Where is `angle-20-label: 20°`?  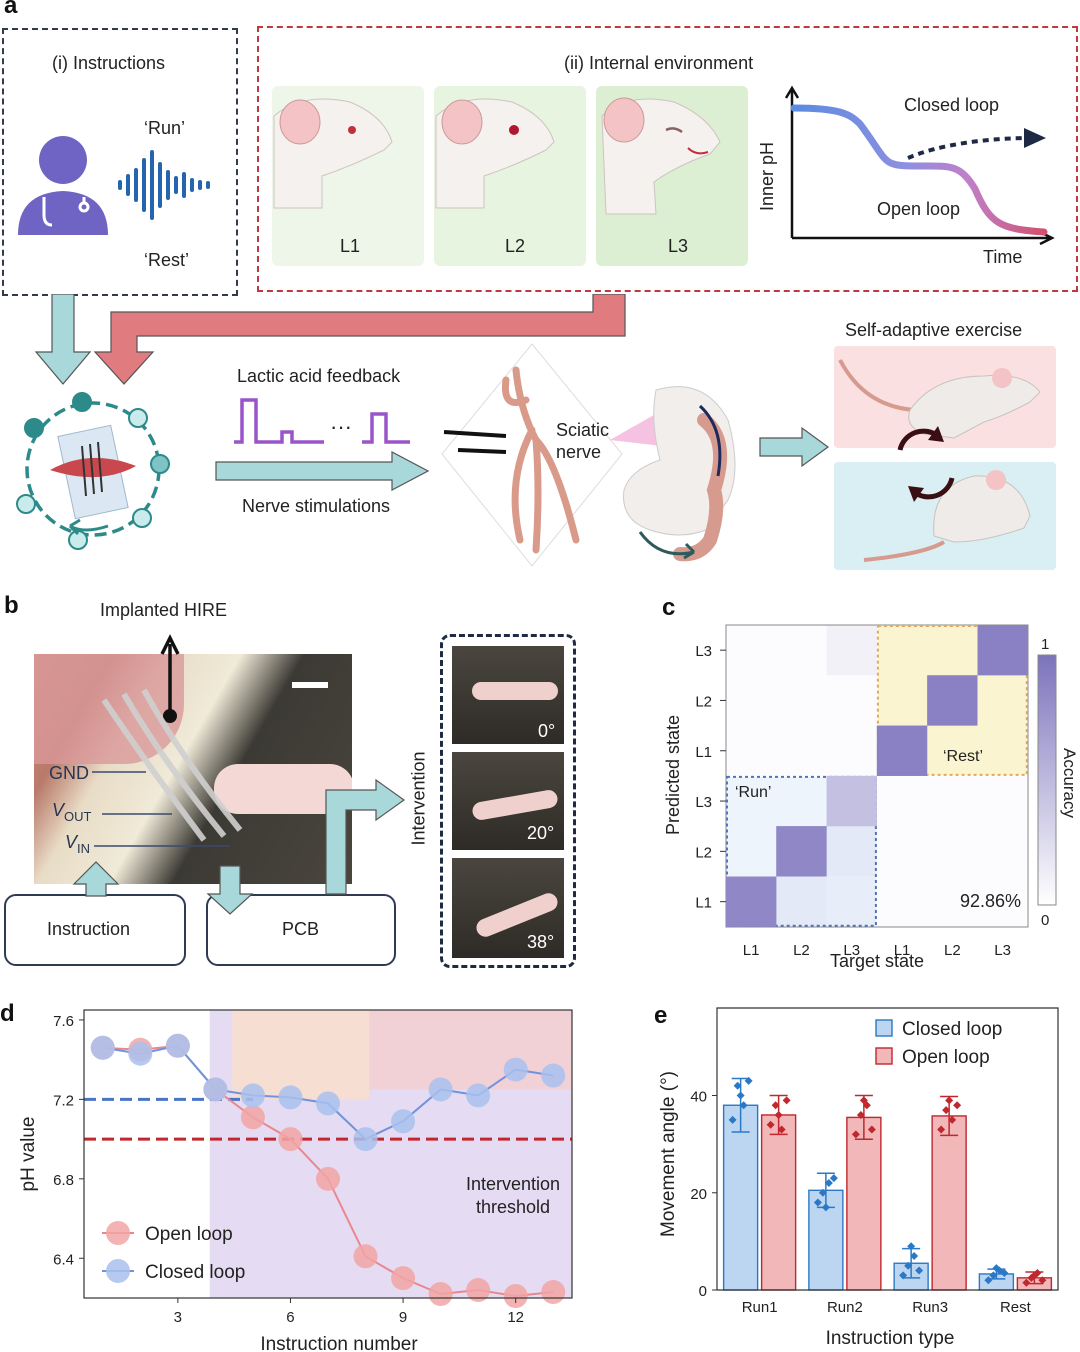 angle-20-label: 20° is located at coordinates (541, 833).